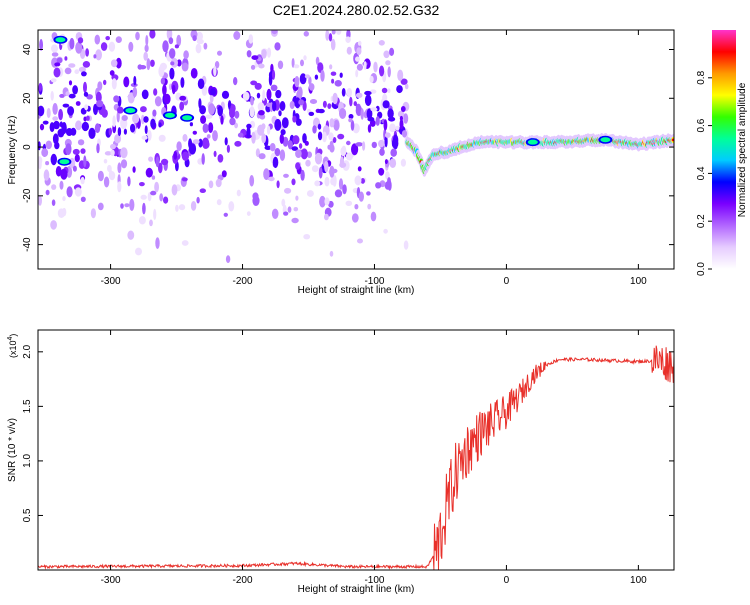 This screenshot has width=750, height=605. Describe the element at coordinates (27, 406) in the screenshot. I see `y-tick-label: 1.5` at that location.